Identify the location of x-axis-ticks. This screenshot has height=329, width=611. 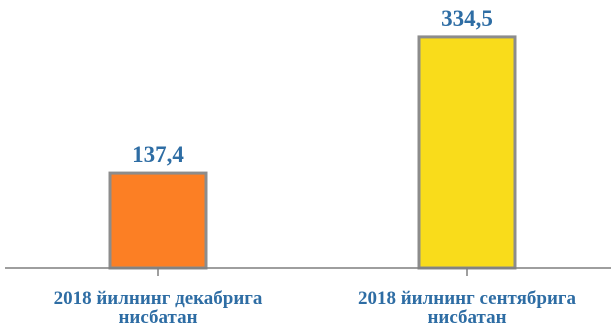
(312, 272).